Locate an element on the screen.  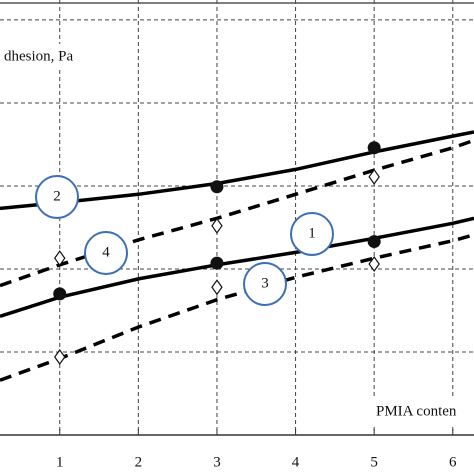
x-label-bg is located at coordinates (422, 412).